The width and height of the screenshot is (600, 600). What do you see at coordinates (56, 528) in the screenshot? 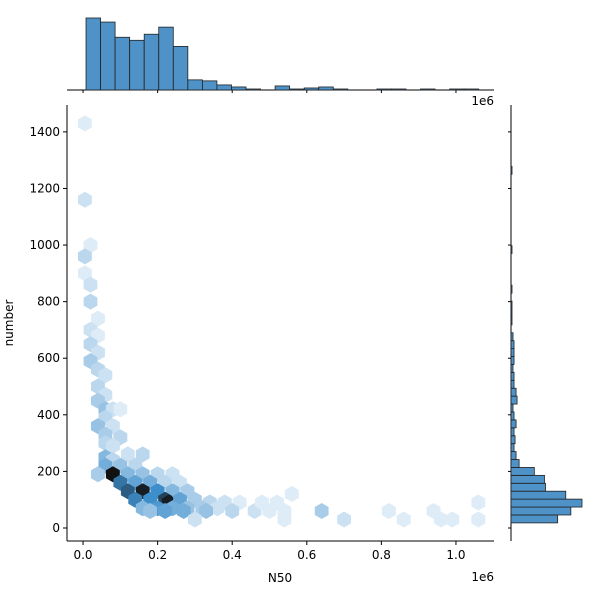
I see `y-tick-label: 0` at bounding box center [56, 528].